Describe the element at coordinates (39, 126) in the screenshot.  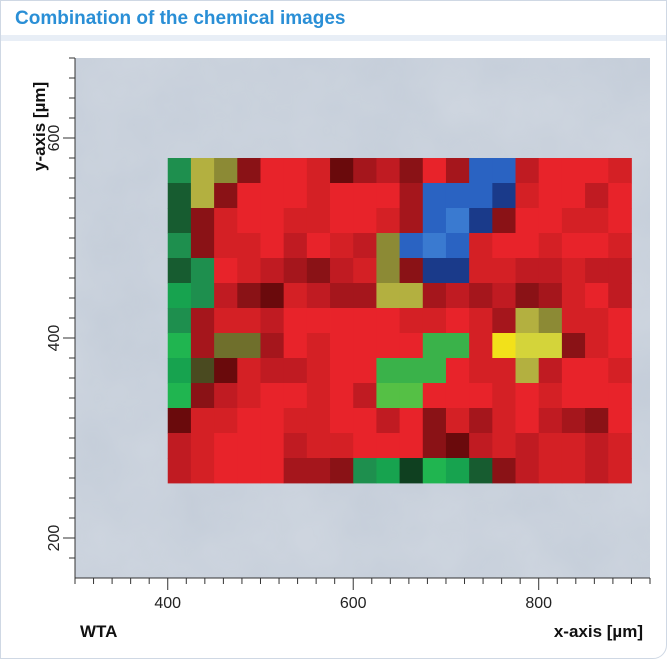
I see `y-axis-label: y-axis [µm]` at that location.